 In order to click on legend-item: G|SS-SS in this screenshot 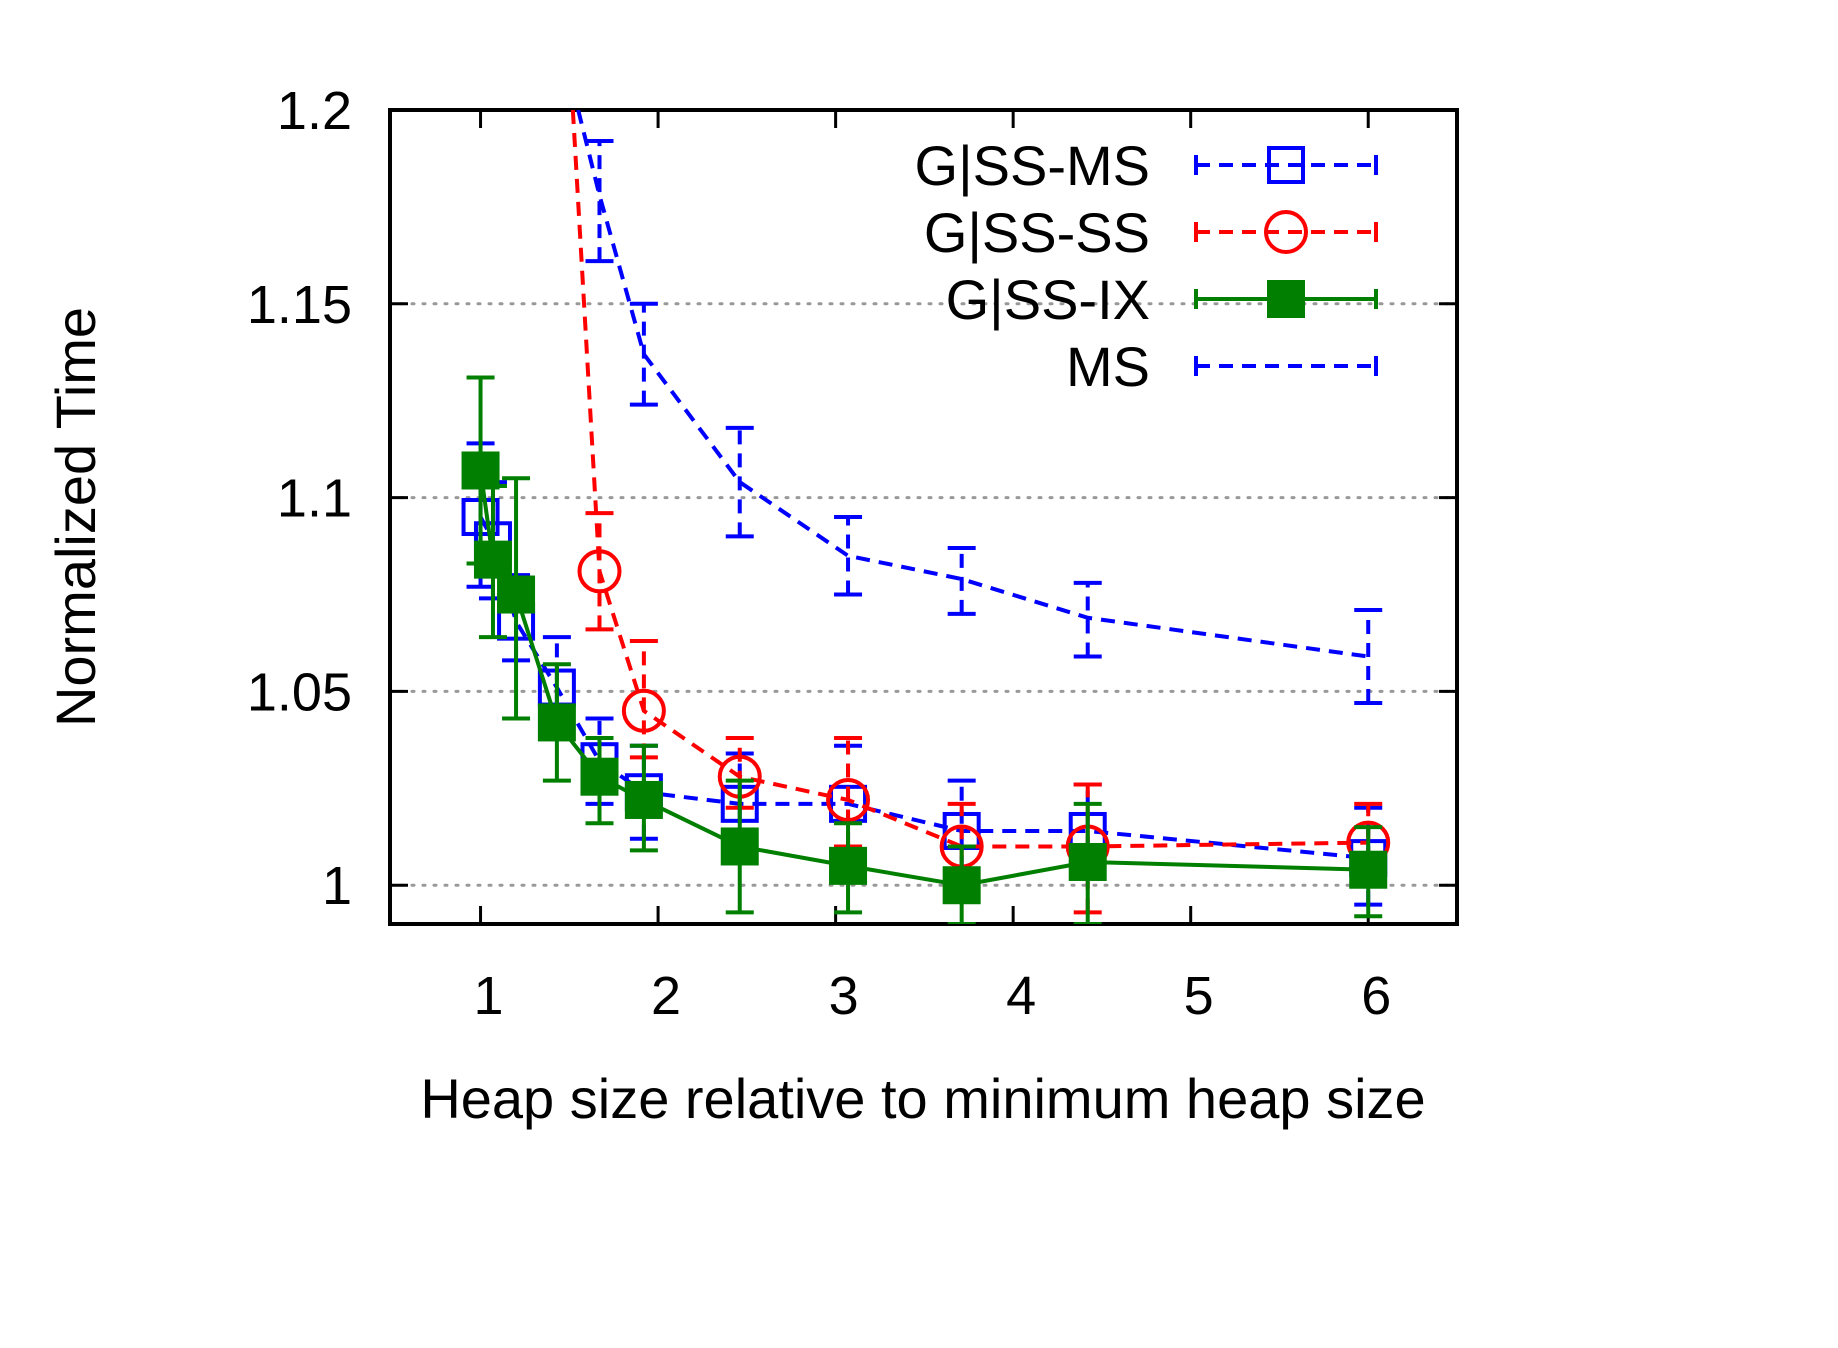, I will do `click(1151, 232)`.